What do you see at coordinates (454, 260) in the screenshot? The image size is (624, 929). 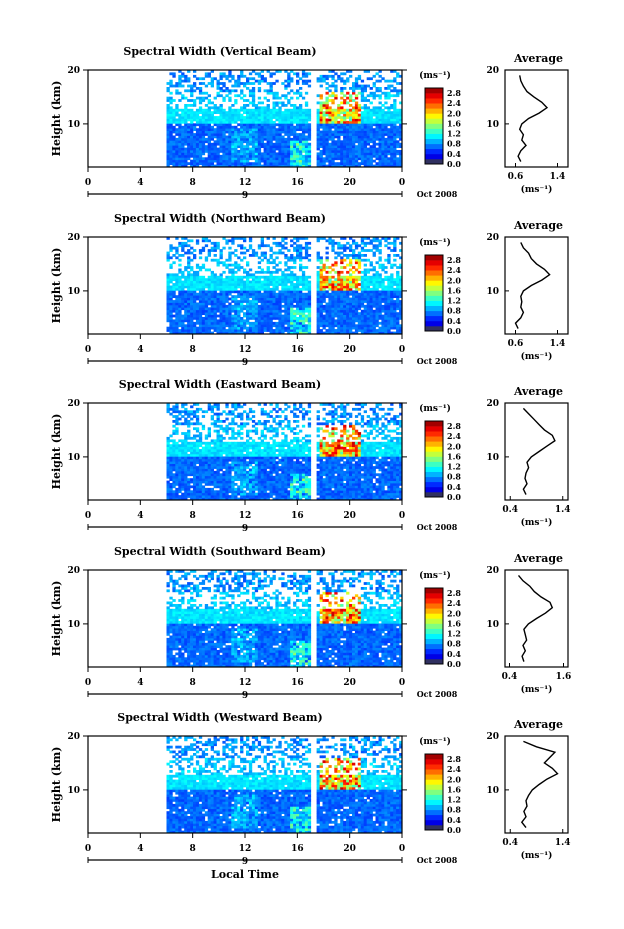 I see `colorbar-tick-label: 2.8` at bounding box center [454, 260].